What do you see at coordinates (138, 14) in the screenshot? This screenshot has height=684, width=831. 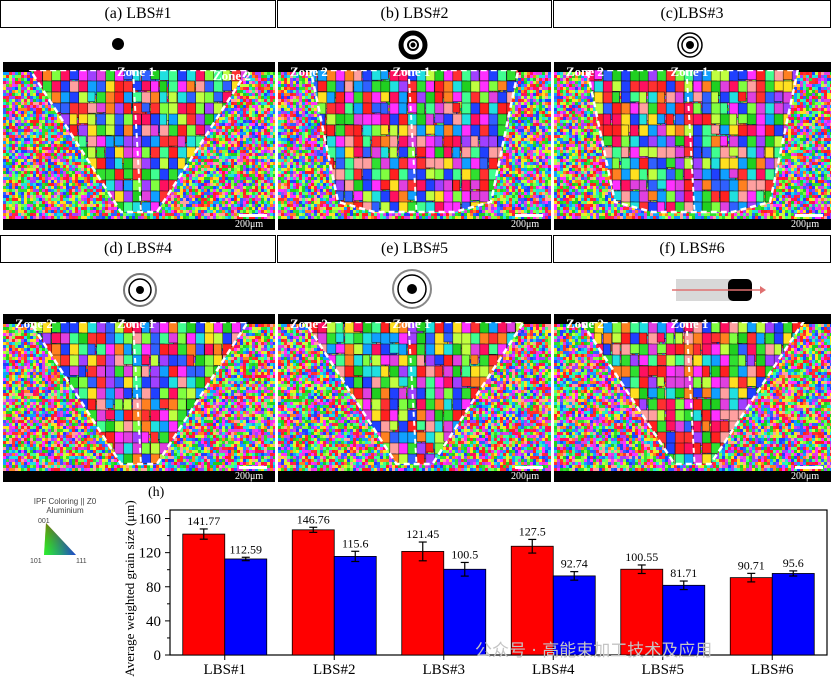 I see `panel-label-a: (a) LBS#1` at bounding box center [138, 14].